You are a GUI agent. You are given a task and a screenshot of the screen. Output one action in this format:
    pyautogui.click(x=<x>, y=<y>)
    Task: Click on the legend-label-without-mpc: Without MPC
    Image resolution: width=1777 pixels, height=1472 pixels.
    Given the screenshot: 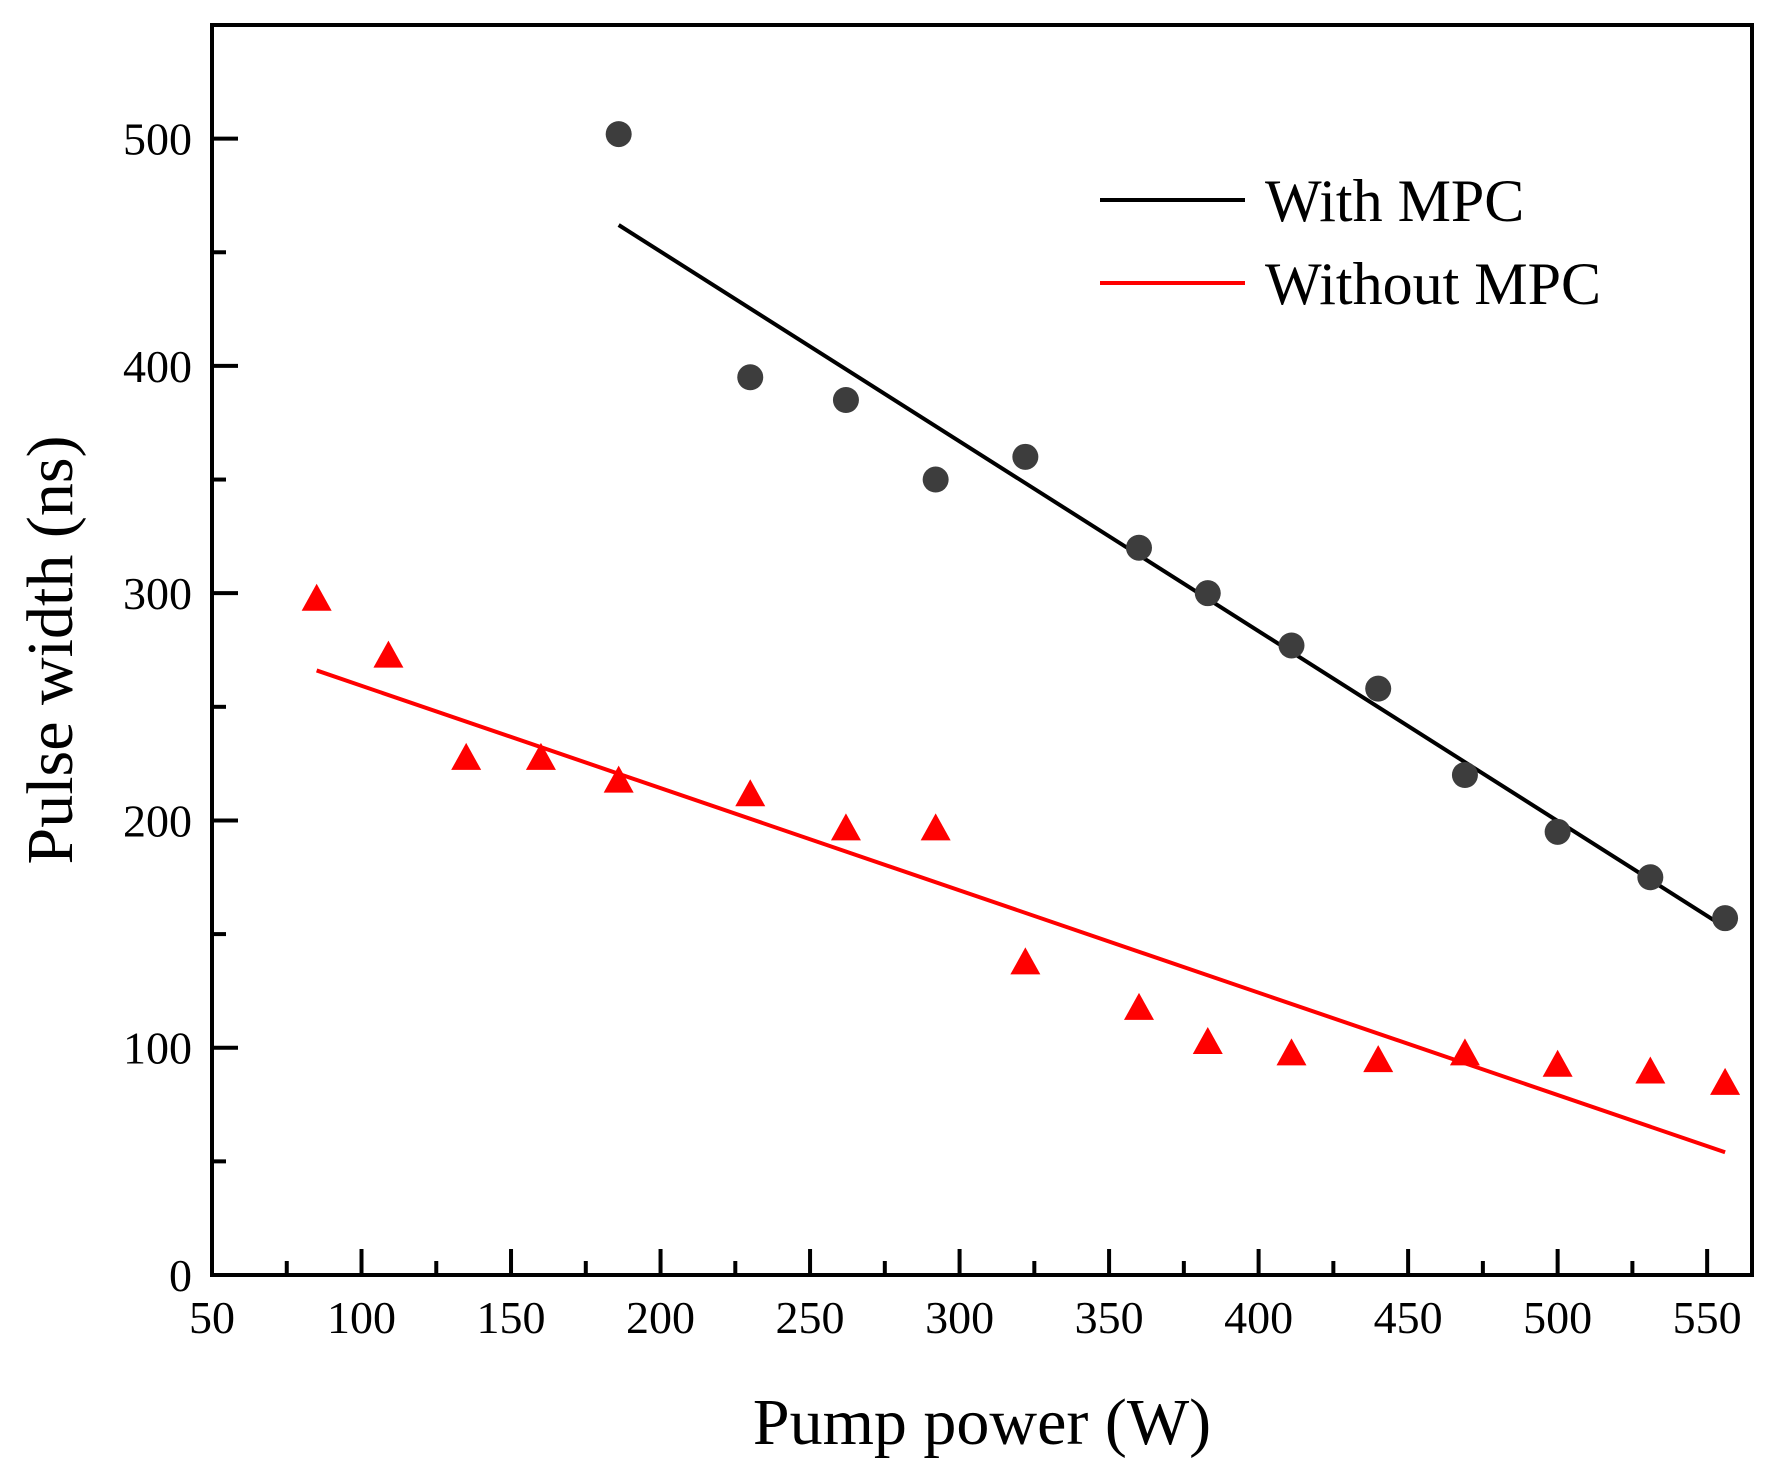 What is the action you would take?
    pyautogui.click(x=1433, y=284)
    